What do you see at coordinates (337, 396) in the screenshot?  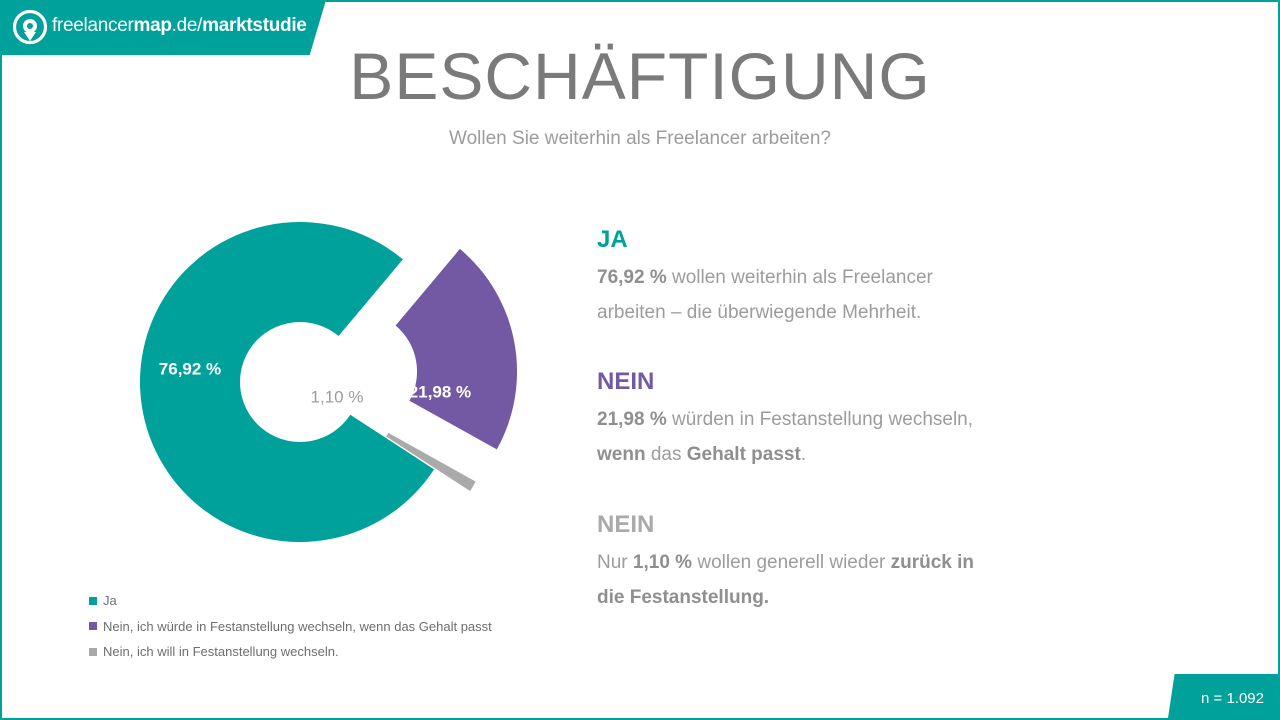 I see `data-label-nein: 1,10 %` at bounding box center [337, 396].